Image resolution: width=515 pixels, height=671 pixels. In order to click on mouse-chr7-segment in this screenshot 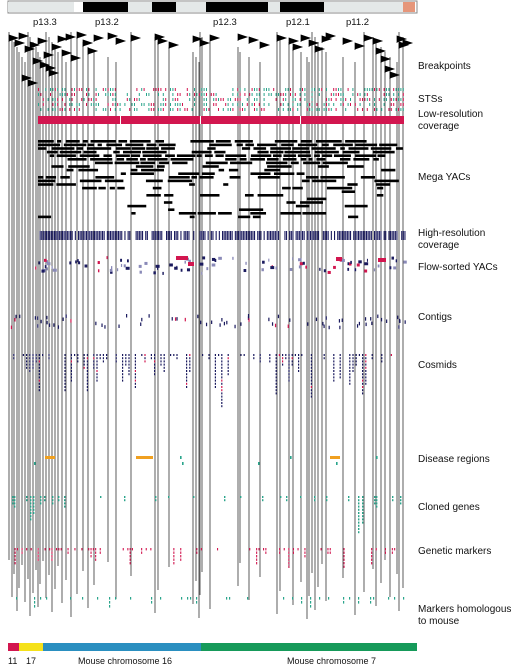, I will do `click(309, 647)`.